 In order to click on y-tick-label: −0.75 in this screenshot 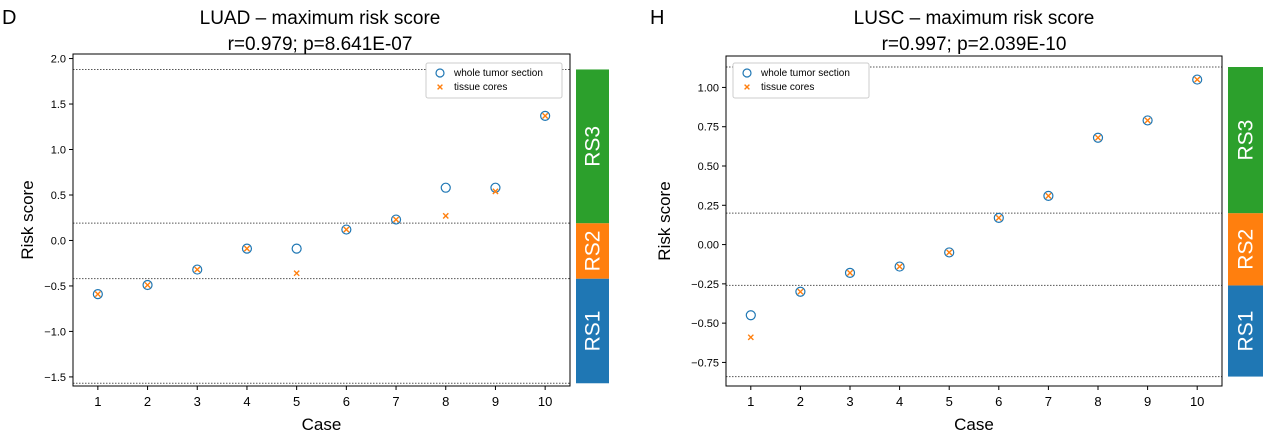, I will do `click(705, 363)`.